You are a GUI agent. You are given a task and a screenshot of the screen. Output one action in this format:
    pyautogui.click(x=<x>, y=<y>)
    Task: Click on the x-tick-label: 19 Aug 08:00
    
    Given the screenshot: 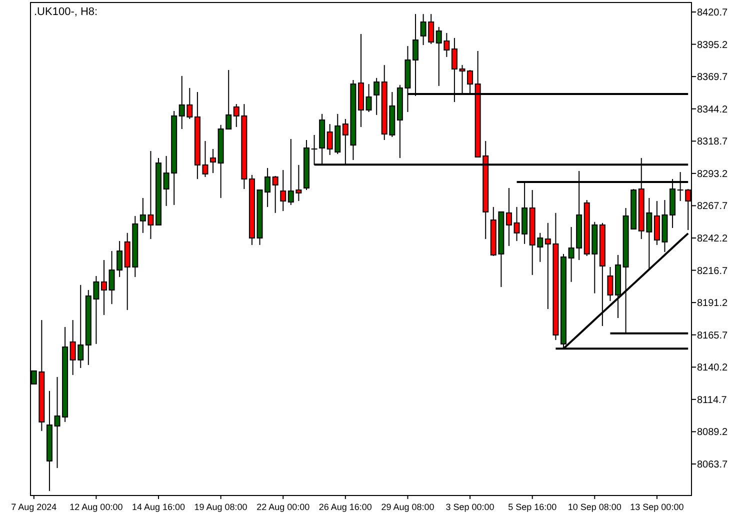 What is the action you would take?
    pyautogui.click(x=221, y=507)
    